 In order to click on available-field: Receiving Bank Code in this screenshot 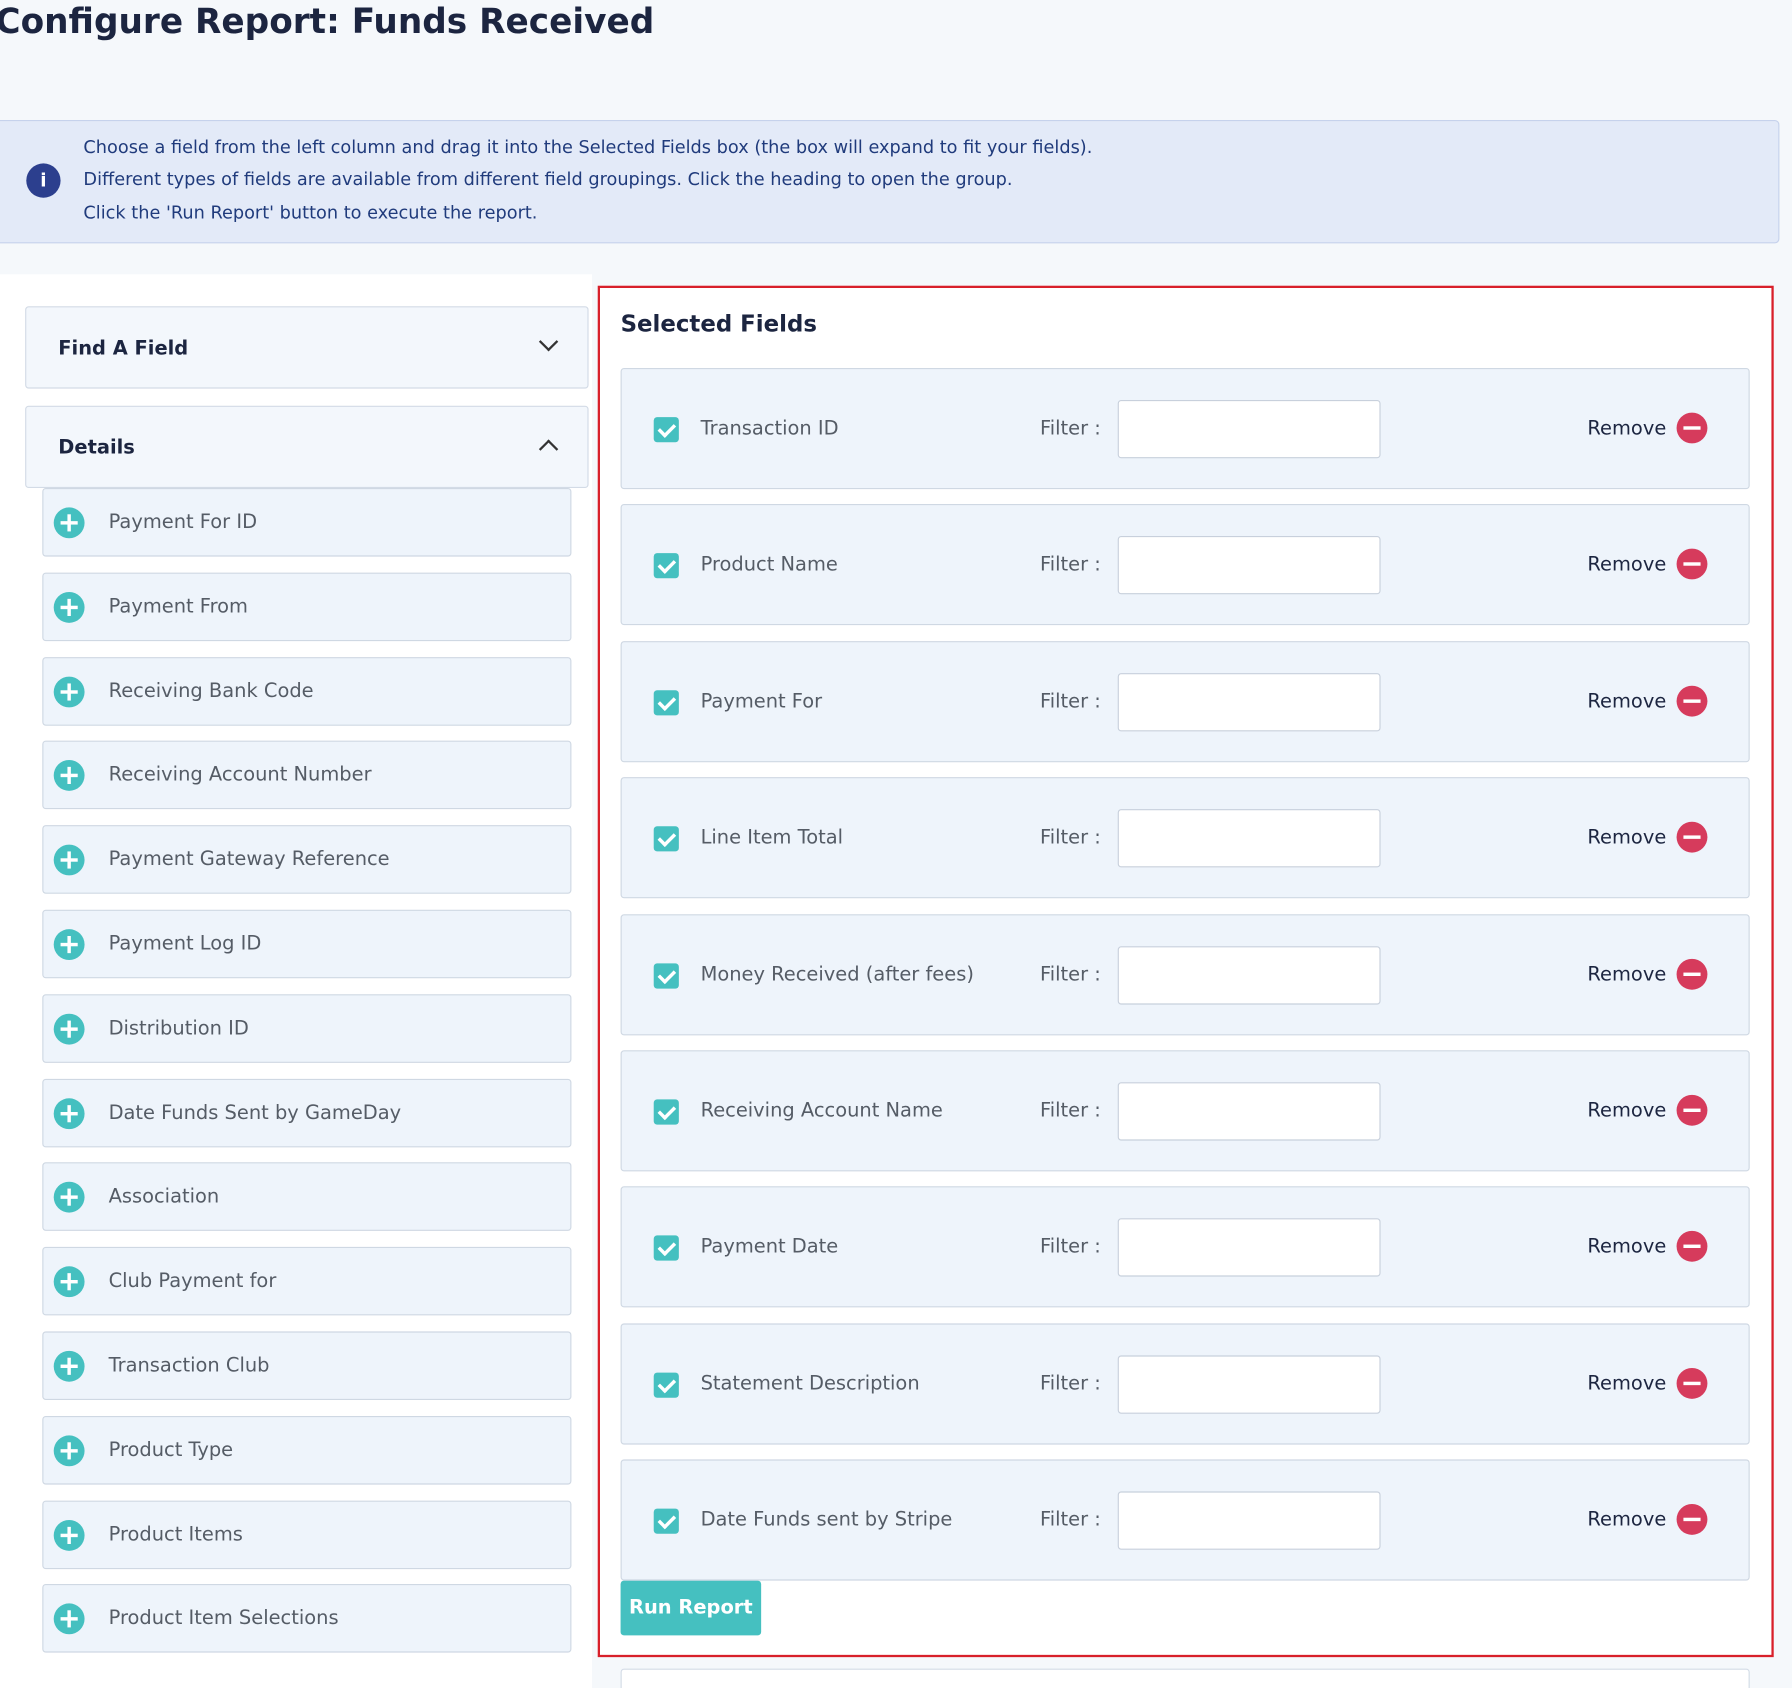, I will do `click(307, 691)`.